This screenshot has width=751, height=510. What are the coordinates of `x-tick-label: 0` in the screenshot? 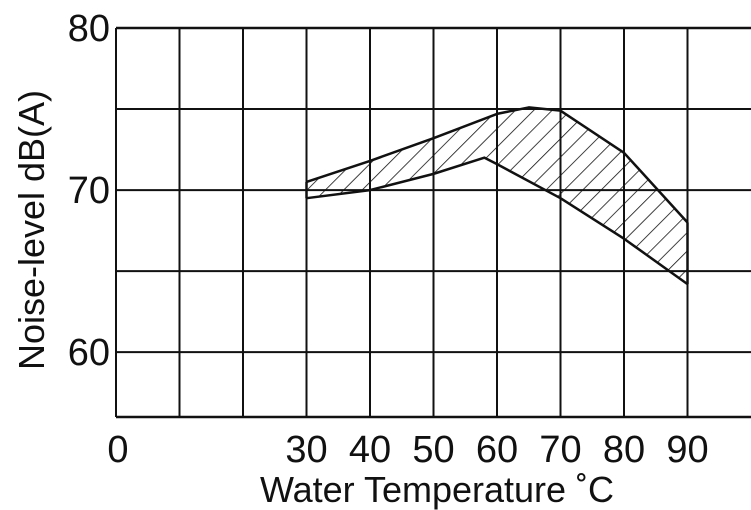 It's located at (117, 450).